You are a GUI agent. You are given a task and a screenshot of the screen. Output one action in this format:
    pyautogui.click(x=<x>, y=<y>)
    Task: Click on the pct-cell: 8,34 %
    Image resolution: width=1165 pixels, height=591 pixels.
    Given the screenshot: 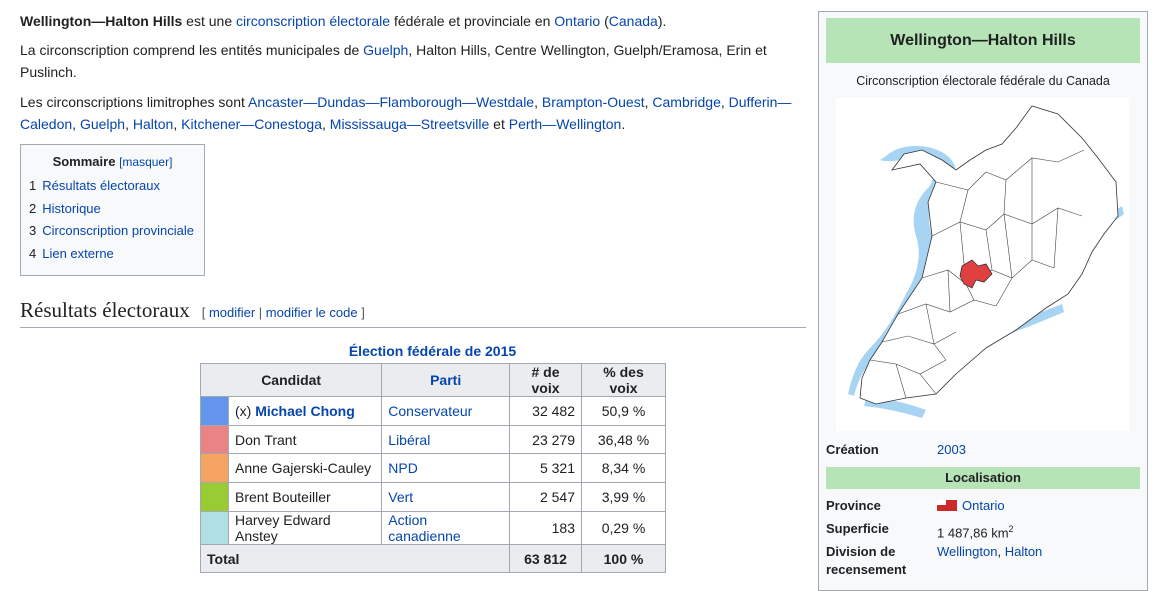 What is the action you would take?
    pyautogui.click(x=623, y=468)
    